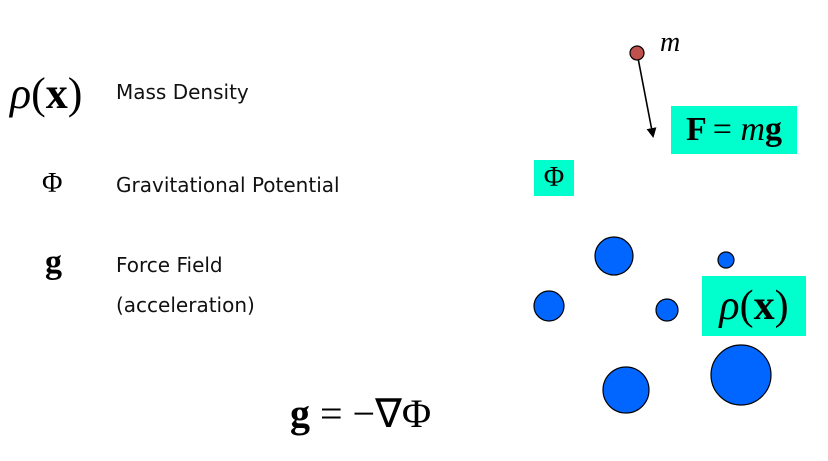 This screenshot has height=461, width=828. Describe the element at coordinates (38, 93) in the screenshot. I see `rho-open-paren: (` at that location.